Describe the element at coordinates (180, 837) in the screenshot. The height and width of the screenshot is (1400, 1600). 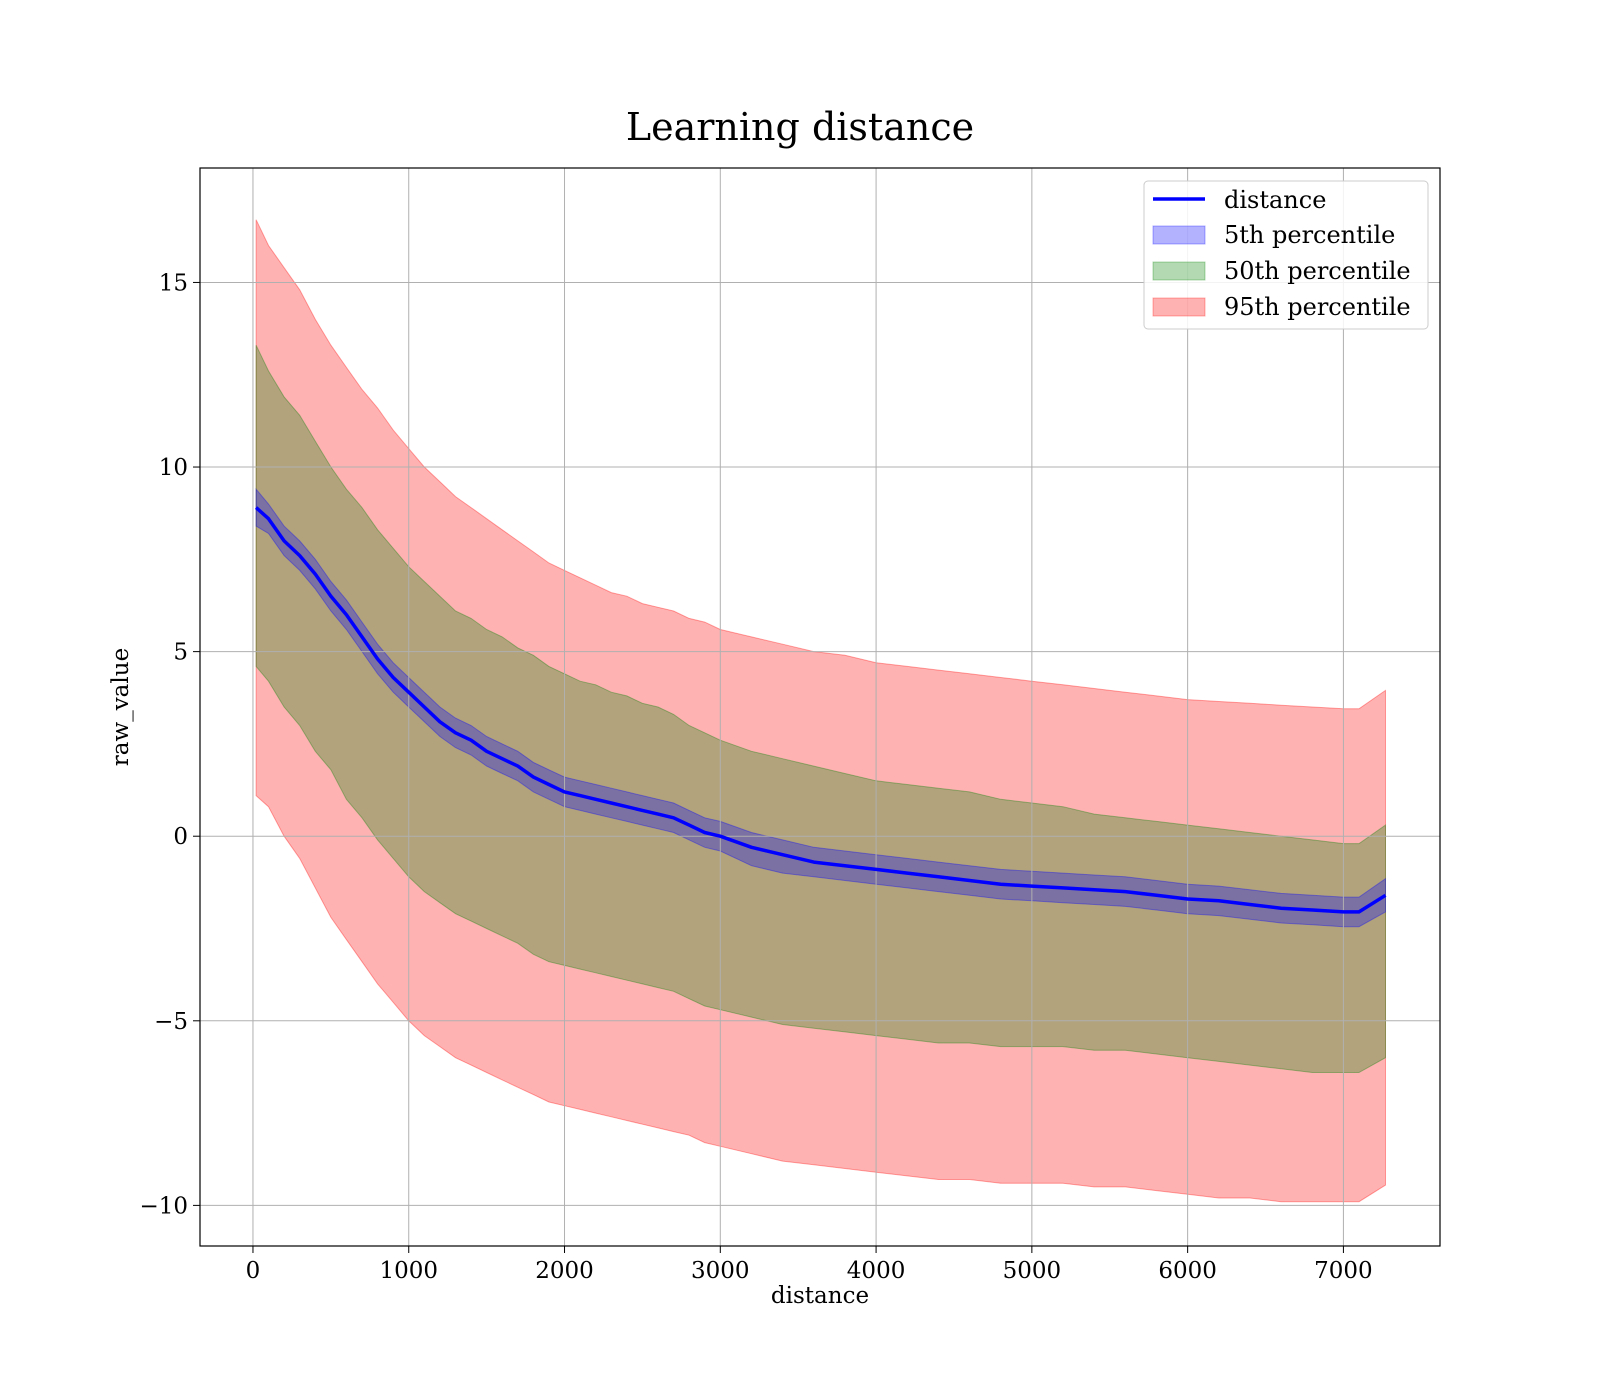
I see `y-tick-label-2: 0` at that location.